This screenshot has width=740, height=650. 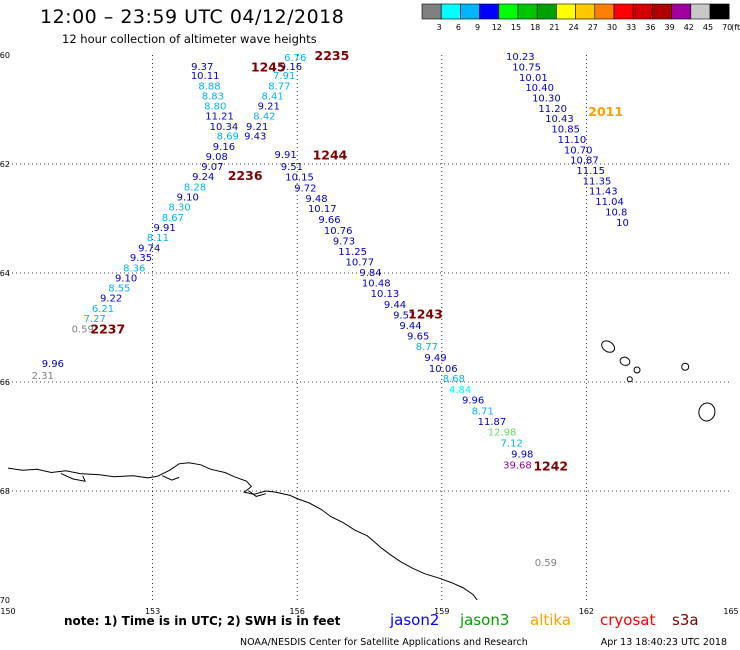 What do you see at coordinates (603, 192) in the screenshot?
I see `swh-label: 11.43` at bounding box center [603, 192].